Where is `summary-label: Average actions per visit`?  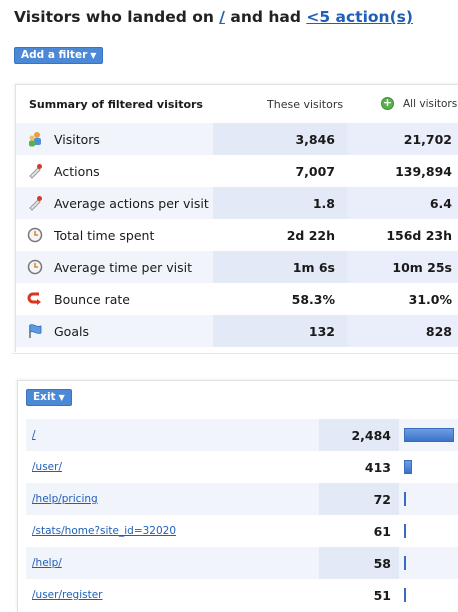 summary-label: Average actions per visit is located at coordinates (131, 203).